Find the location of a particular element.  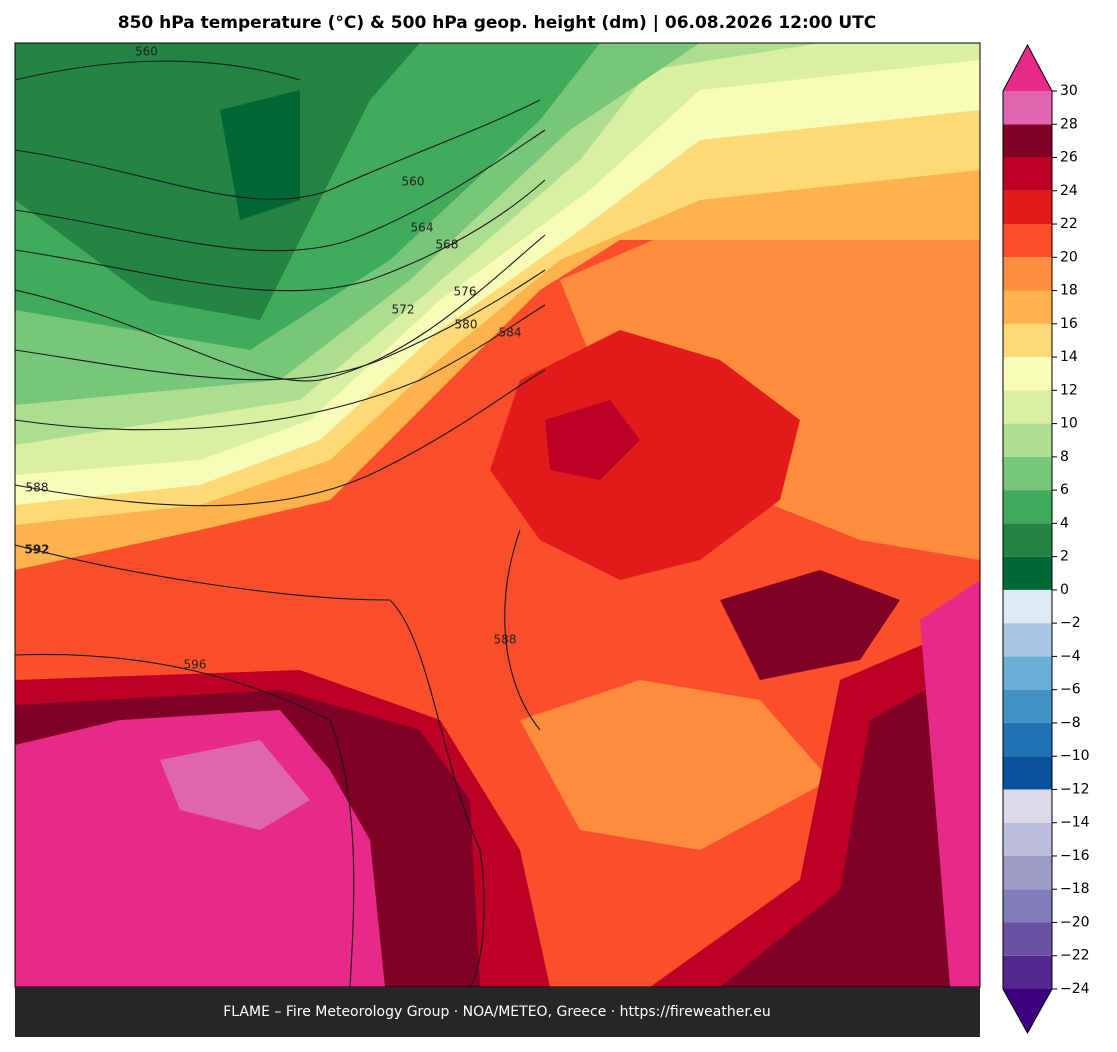

colorbar-tick-label: 12 is located at coordinates (1069, 390).